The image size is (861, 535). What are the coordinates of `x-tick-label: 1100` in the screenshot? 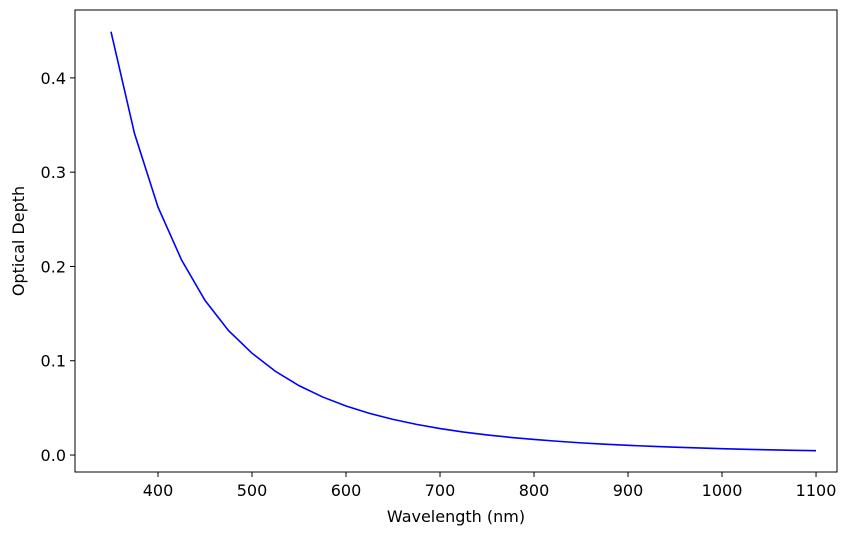 It's located at (816, 490).